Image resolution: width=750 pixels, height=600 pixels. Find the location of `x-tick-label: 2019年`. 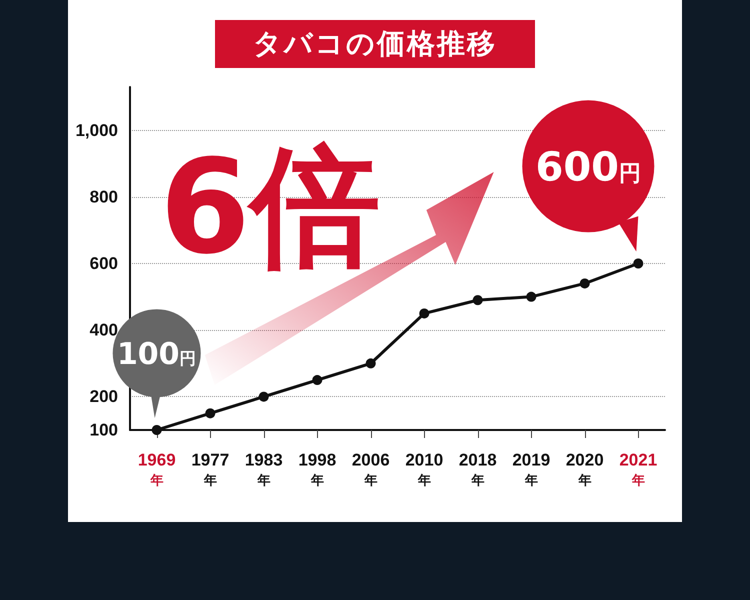

x-tick-label: 2019年 is located at coordinates (531, 469).